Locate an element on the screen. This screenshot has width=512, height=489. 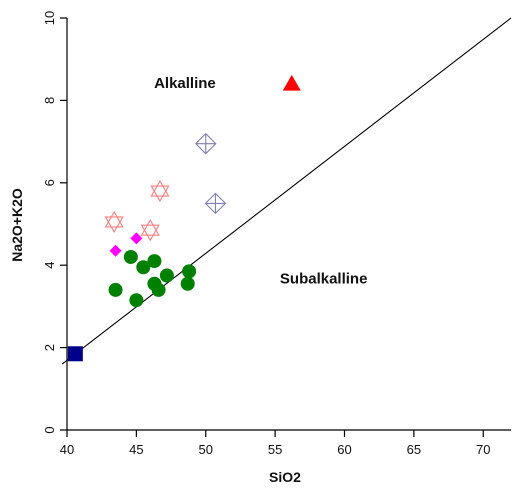
y-tick-label: 0 is located at coordinates (49, 429).